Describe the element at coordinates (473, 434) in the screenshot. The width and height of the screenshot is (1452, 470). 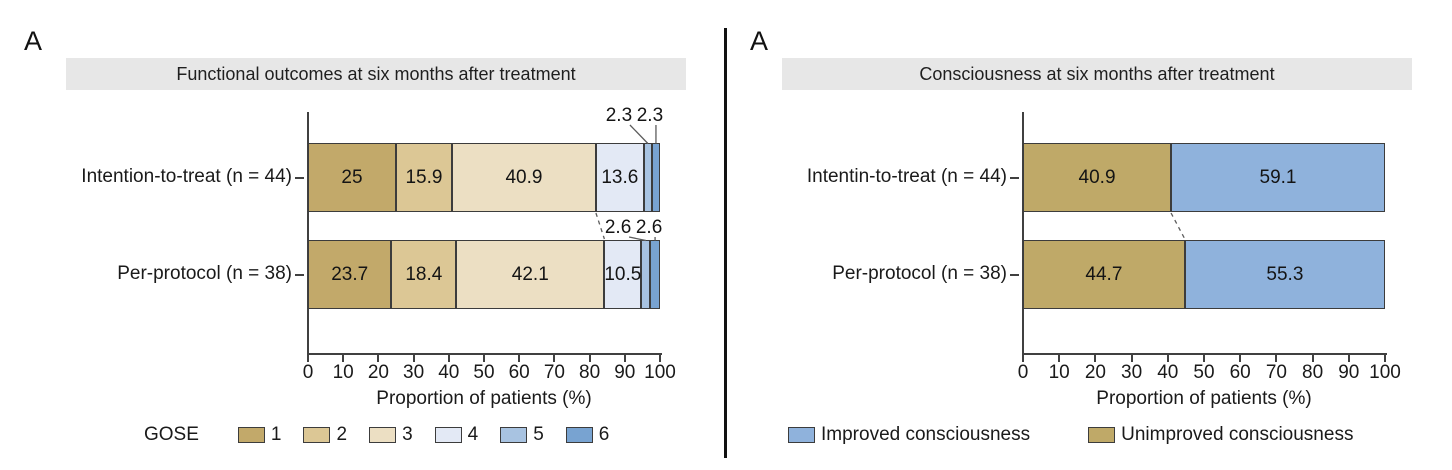
I see `legend-label: 4` at that location.